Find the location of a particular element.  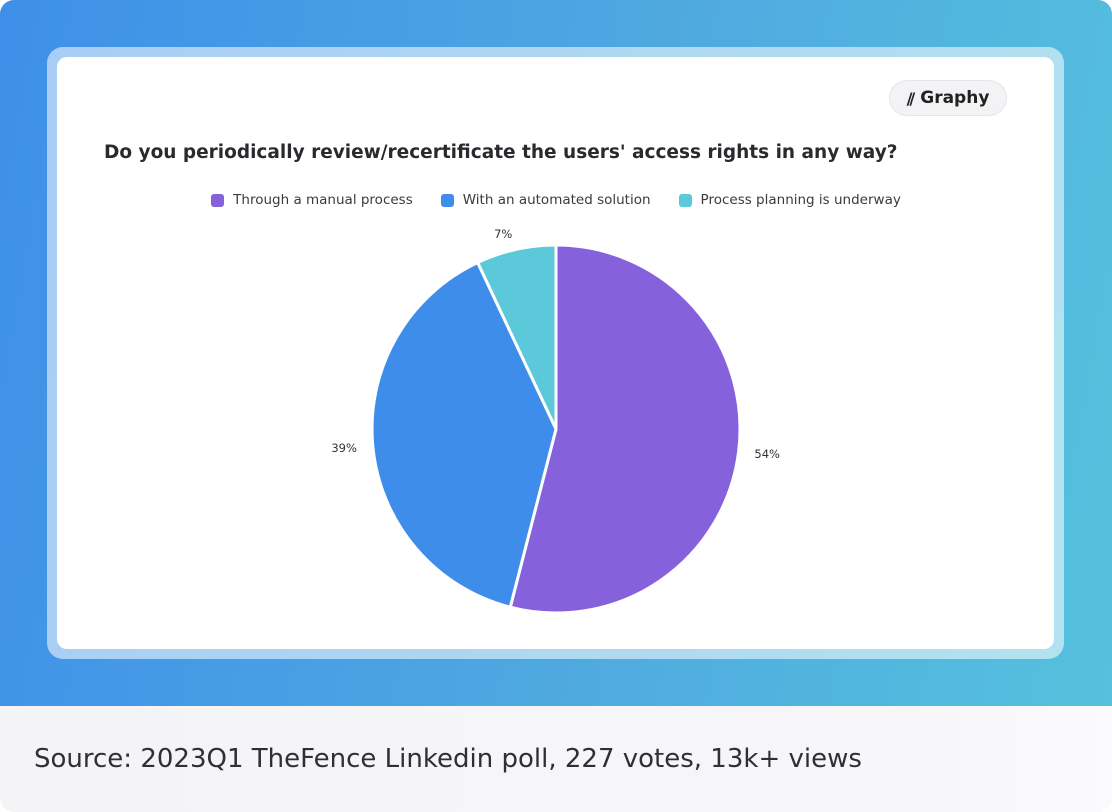

pie-slice-automated is located at coordinates (464, 435).